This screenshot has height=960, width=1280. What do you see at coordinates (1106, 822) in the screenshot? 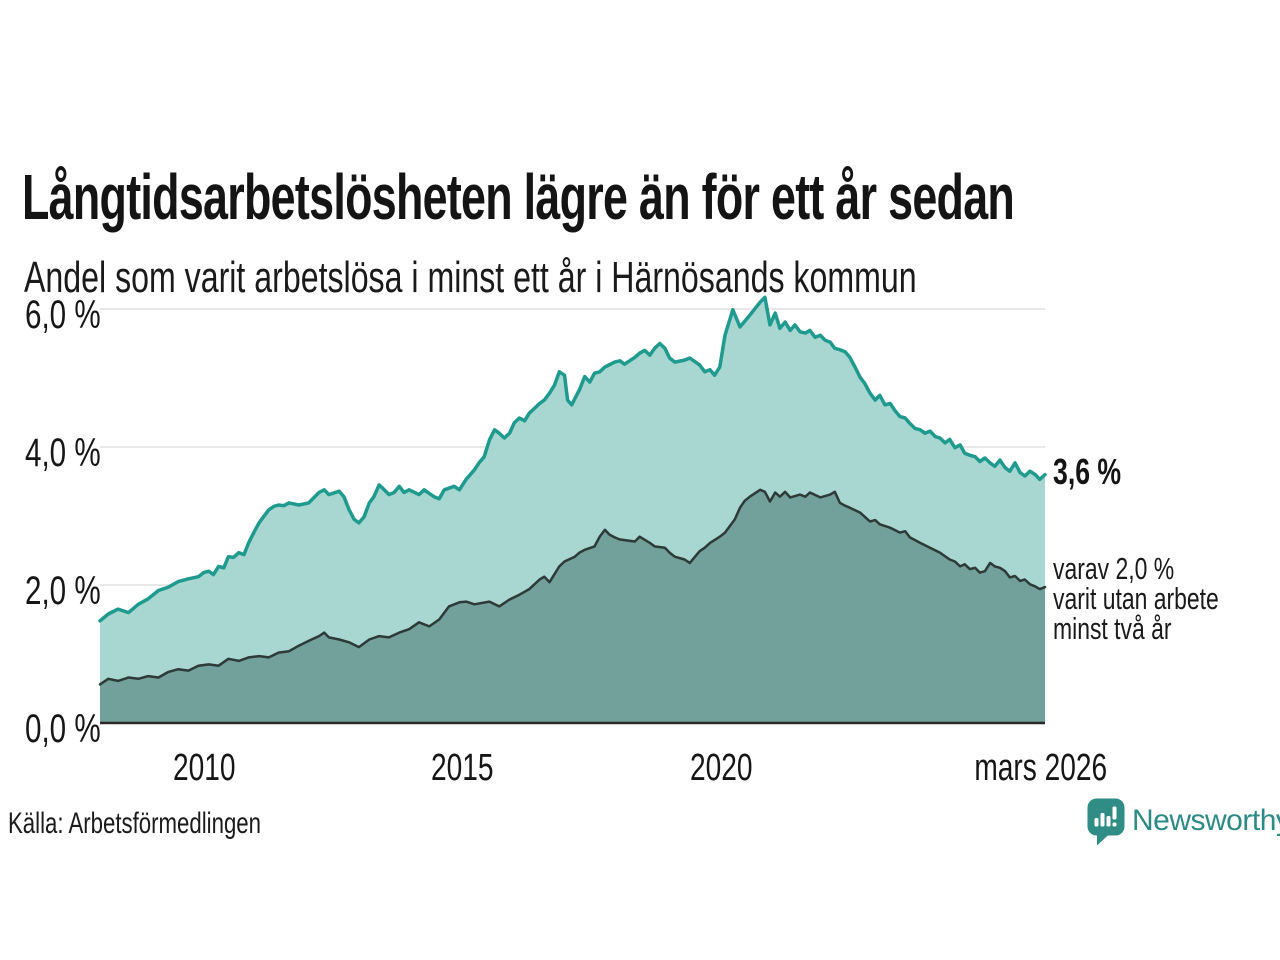
I see `newsworthy-bubble-bar-chart-icon` at bounding box center [1106, 822].